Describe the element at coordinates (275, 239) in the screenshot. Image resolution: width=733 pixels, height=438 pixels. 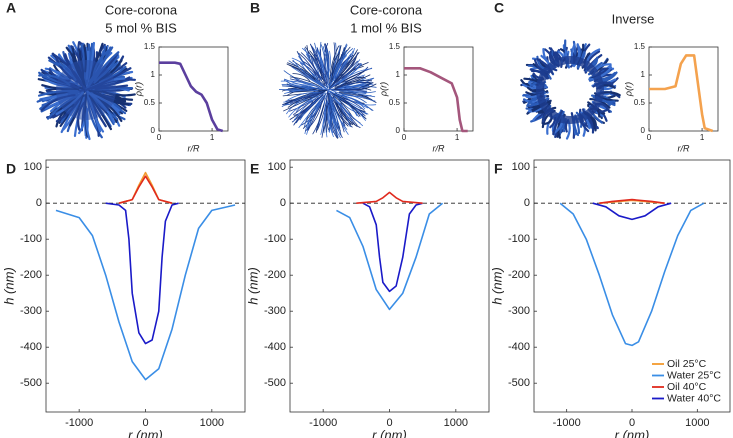
I see `y-tick-label: -100` at that location.